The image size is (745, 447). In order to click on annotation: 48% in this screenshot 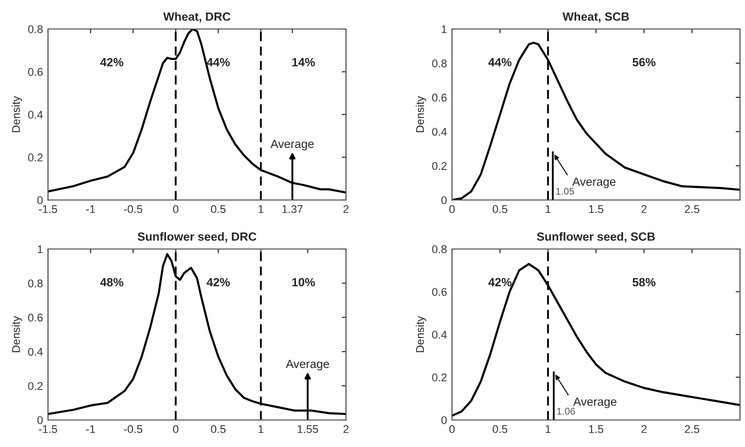, I will do `click(112, 282)`.